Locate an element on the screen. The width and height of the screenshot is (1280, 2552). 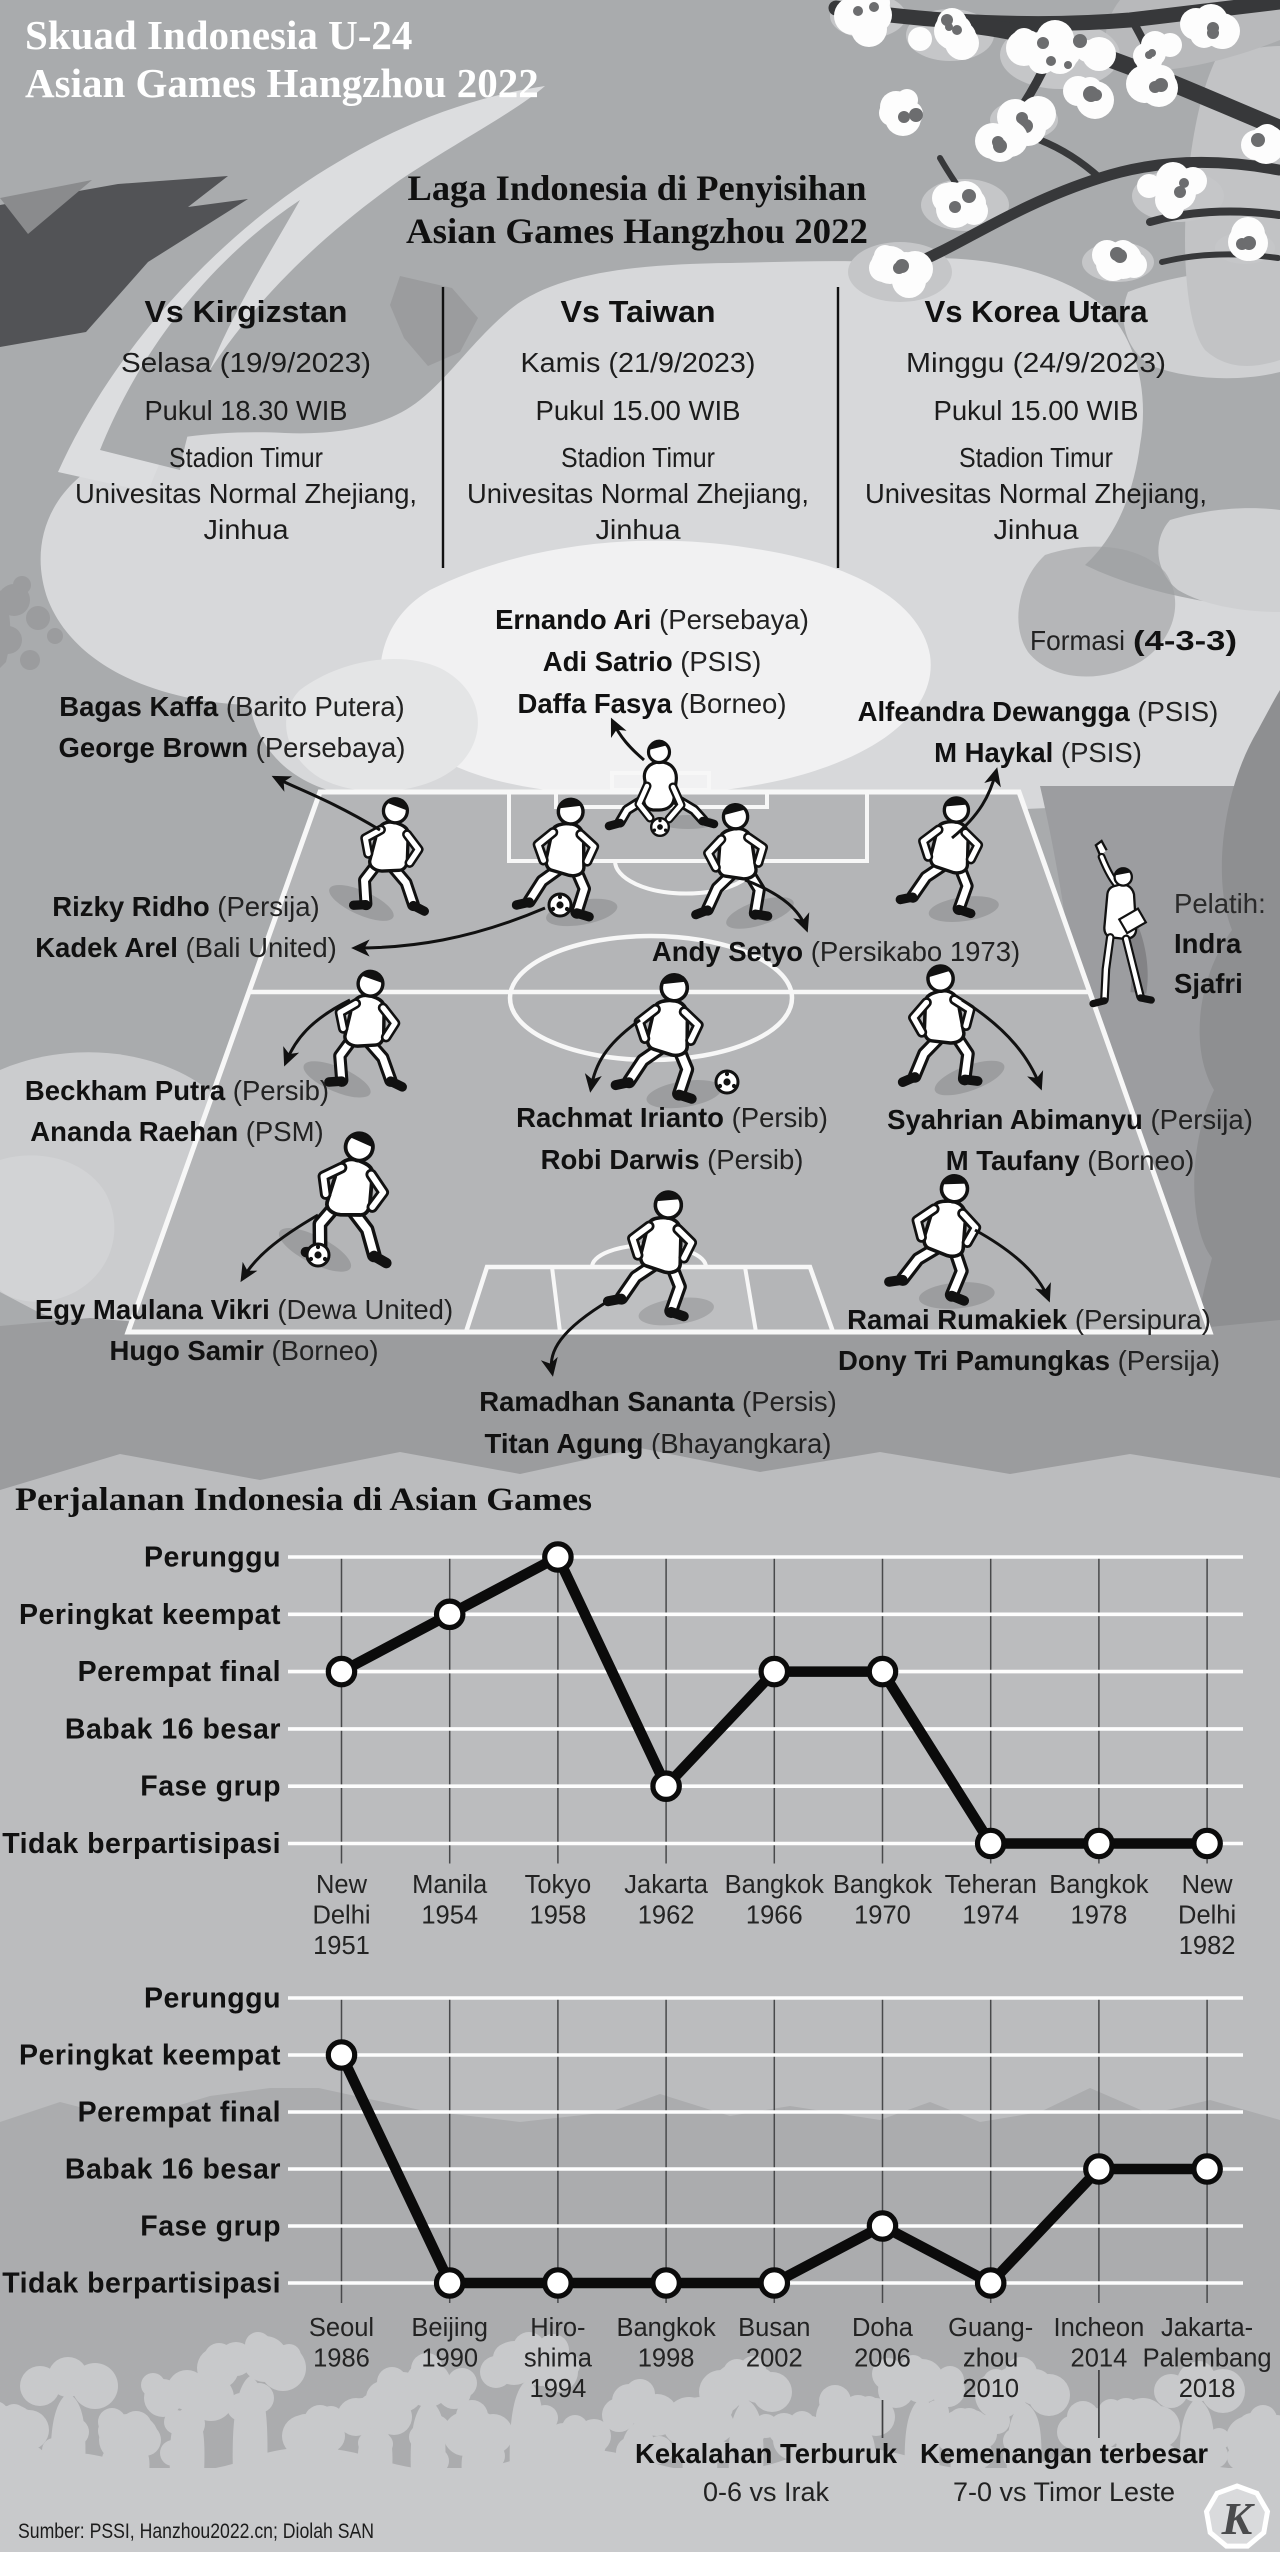
svg-text: Ernando Ari (Persebaya) is located at coordinates (652, 619).